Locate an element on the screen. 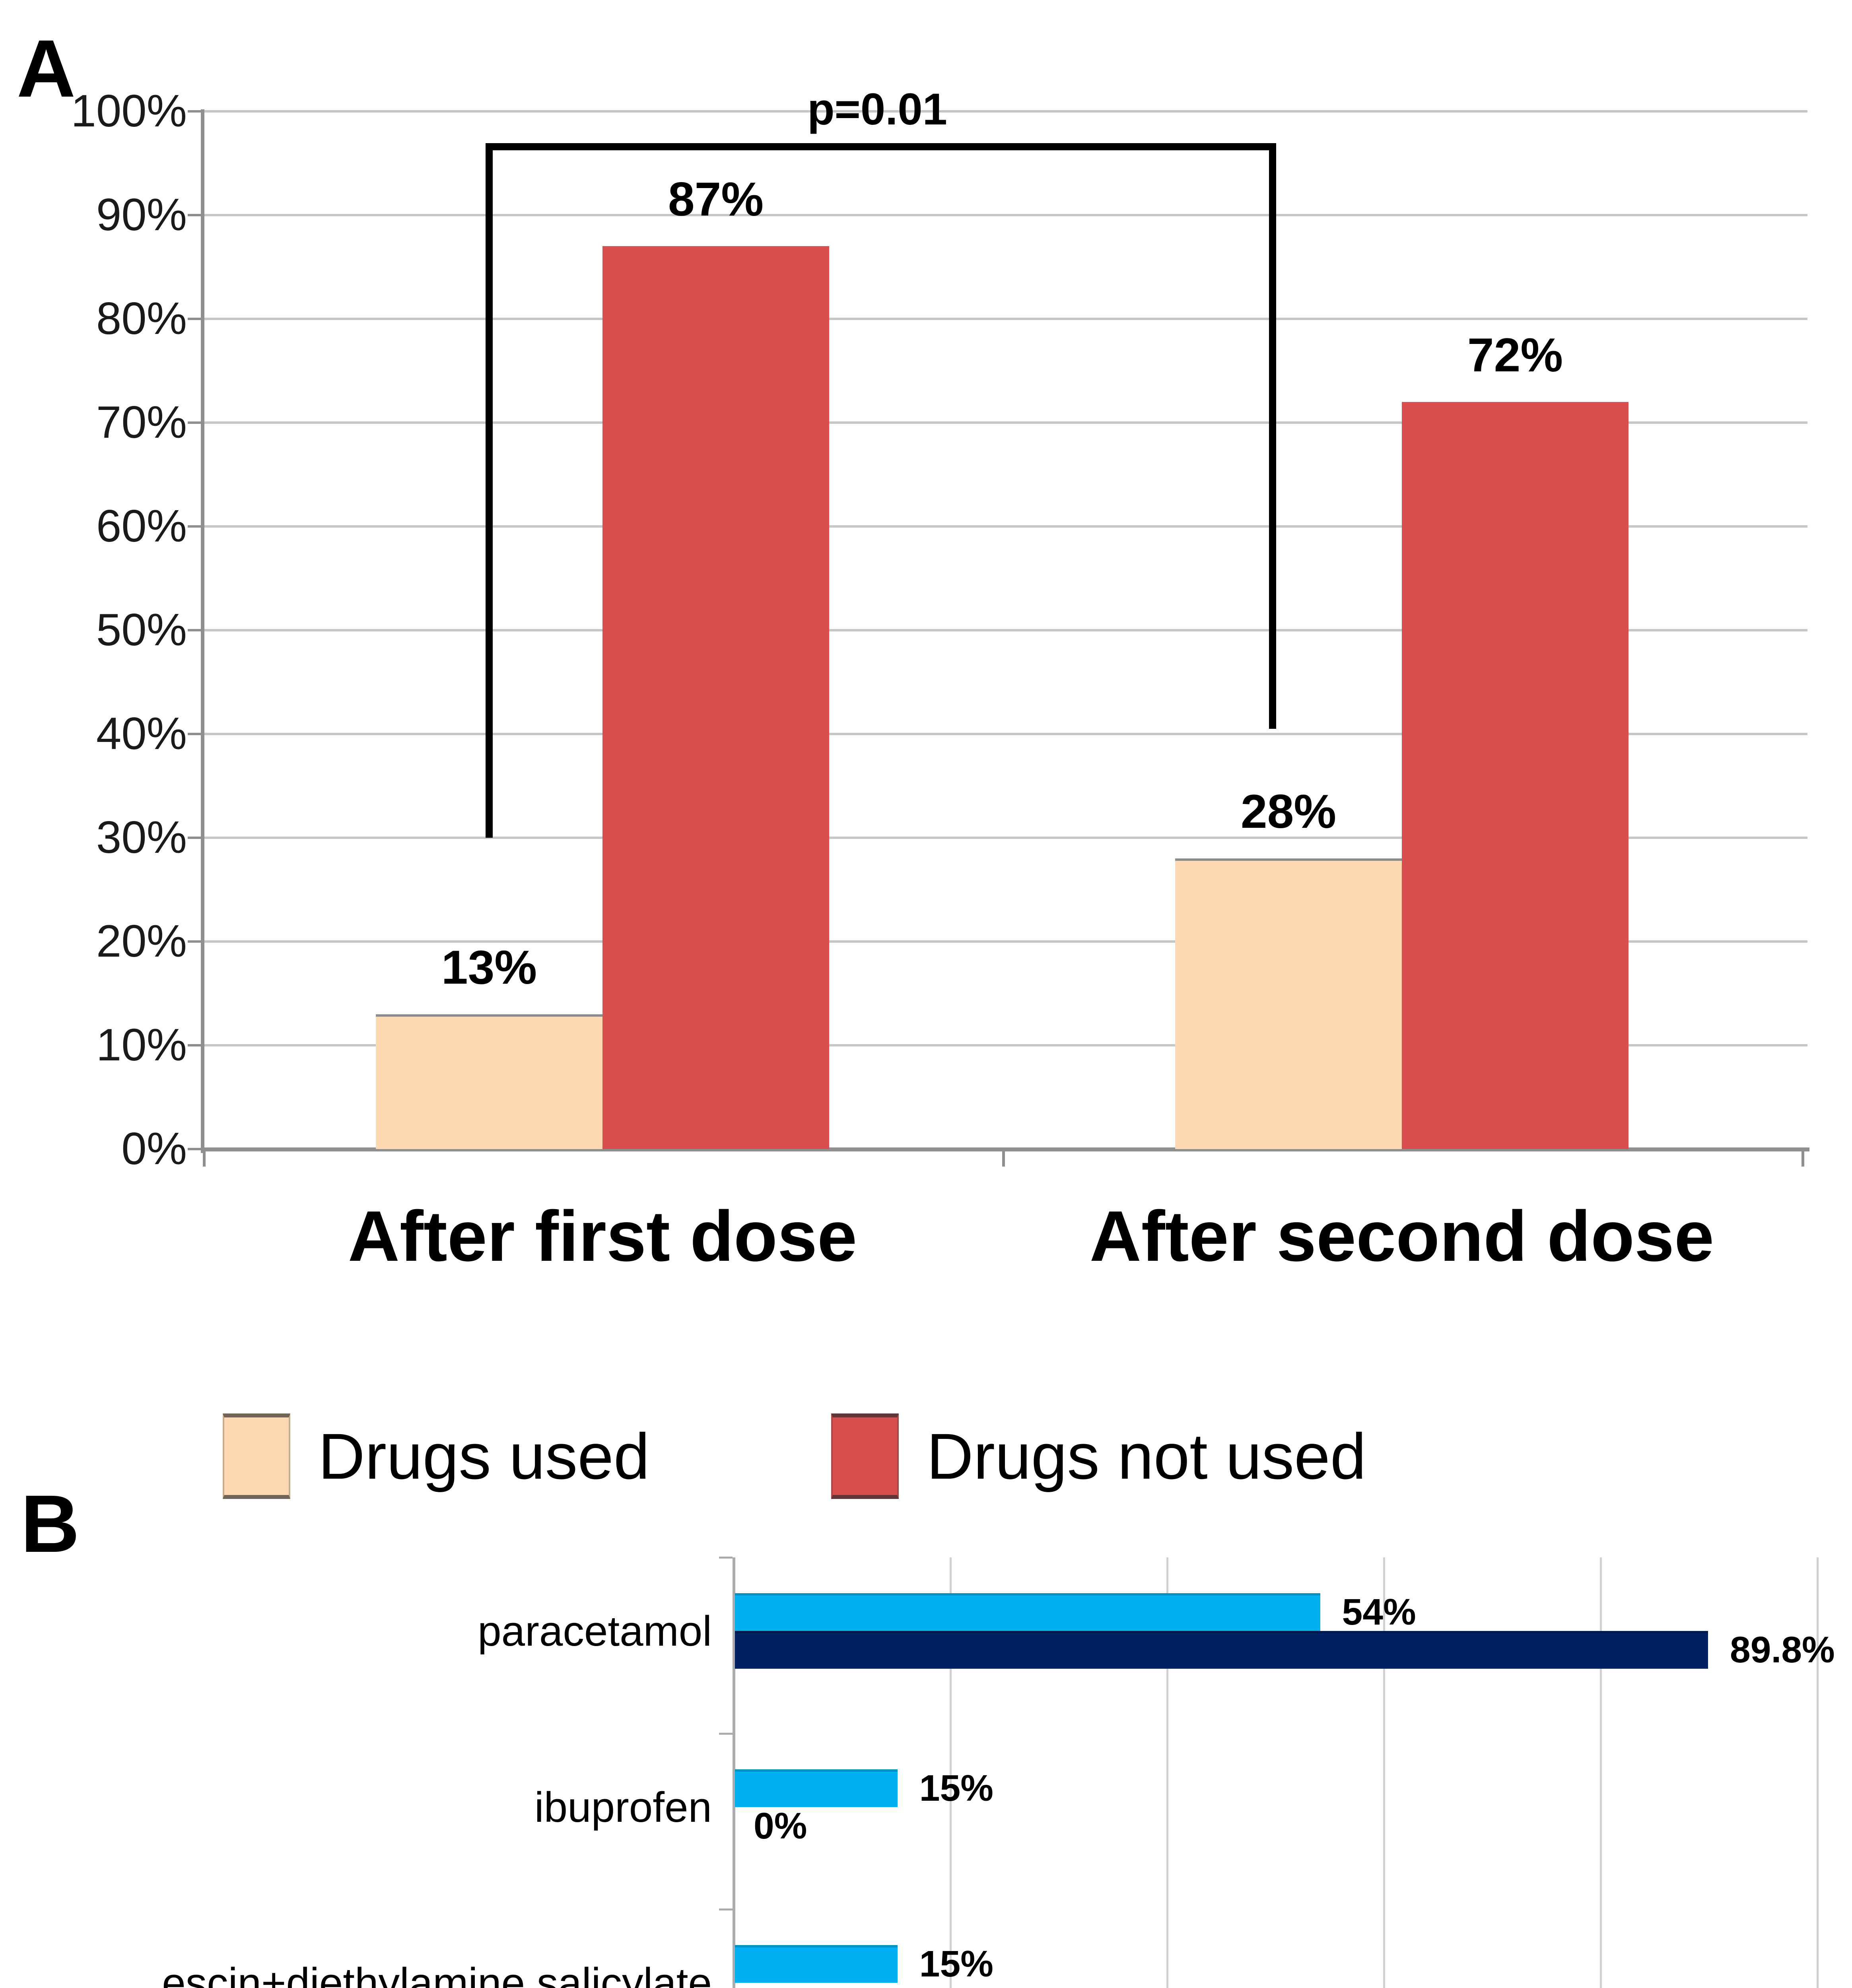  panel-b-letter: B is located at coordinates (50, 1523).